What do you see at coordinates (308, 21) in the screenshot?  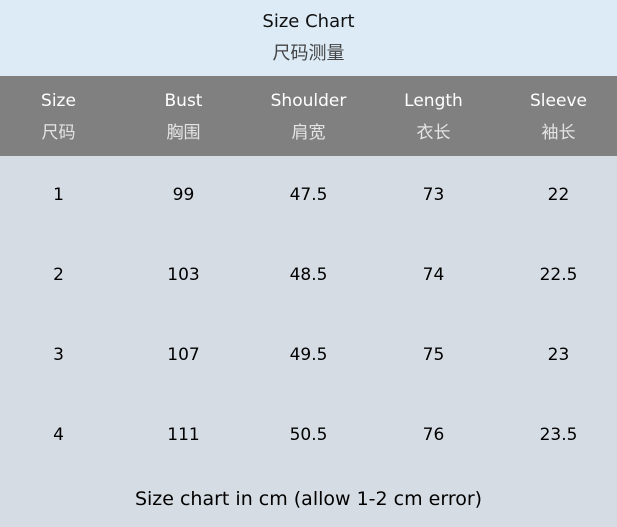 I see `title-english: Size Chart` at bounding box center [308, 21].